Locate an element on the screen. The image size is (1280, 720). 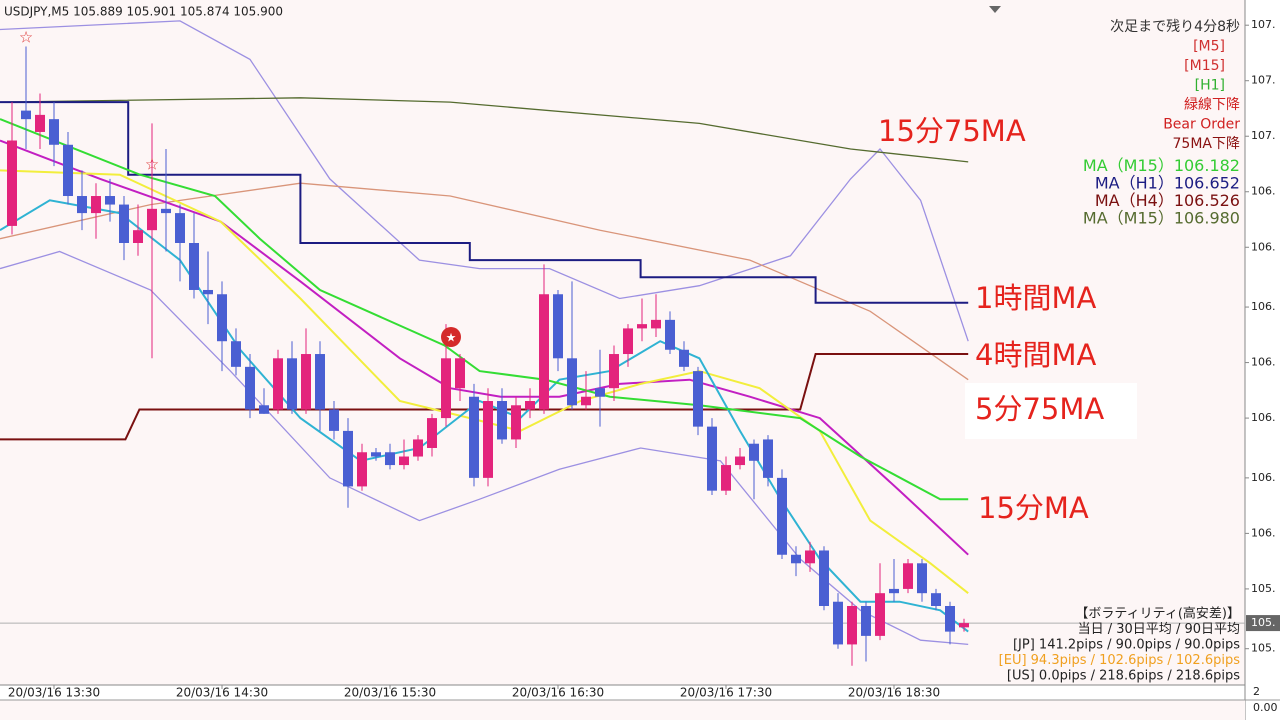
status-line: [M5] is located at coordinates (1209, 47).